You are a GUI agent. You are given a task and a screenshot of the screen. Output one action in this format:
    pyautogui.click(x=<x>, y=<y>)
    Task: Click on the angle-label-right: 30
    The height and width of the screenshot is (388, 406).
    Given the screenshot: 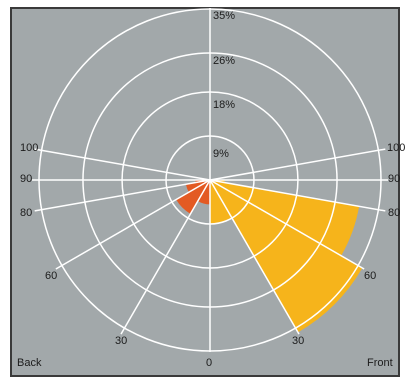 What is the action you would take?
    pyautogui.click(x=298, y=341)
    